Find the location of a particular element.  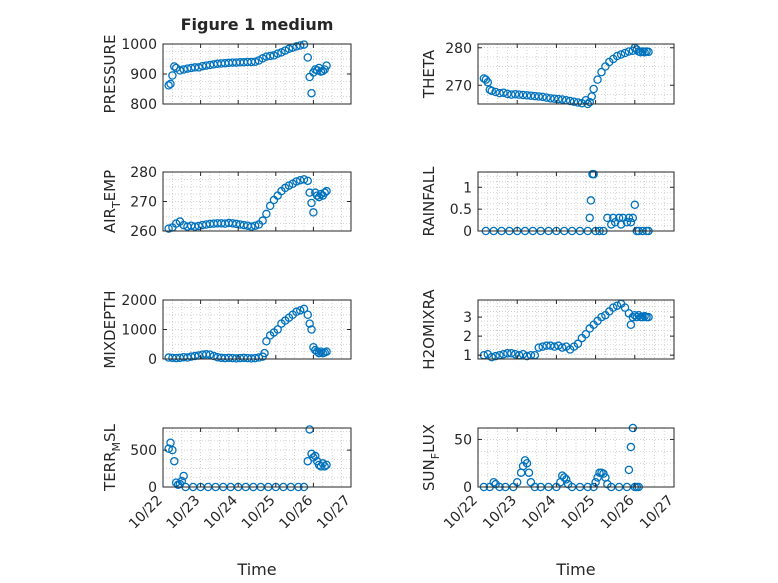

y-tick-label: 260 is located at coordinates (143, 232).